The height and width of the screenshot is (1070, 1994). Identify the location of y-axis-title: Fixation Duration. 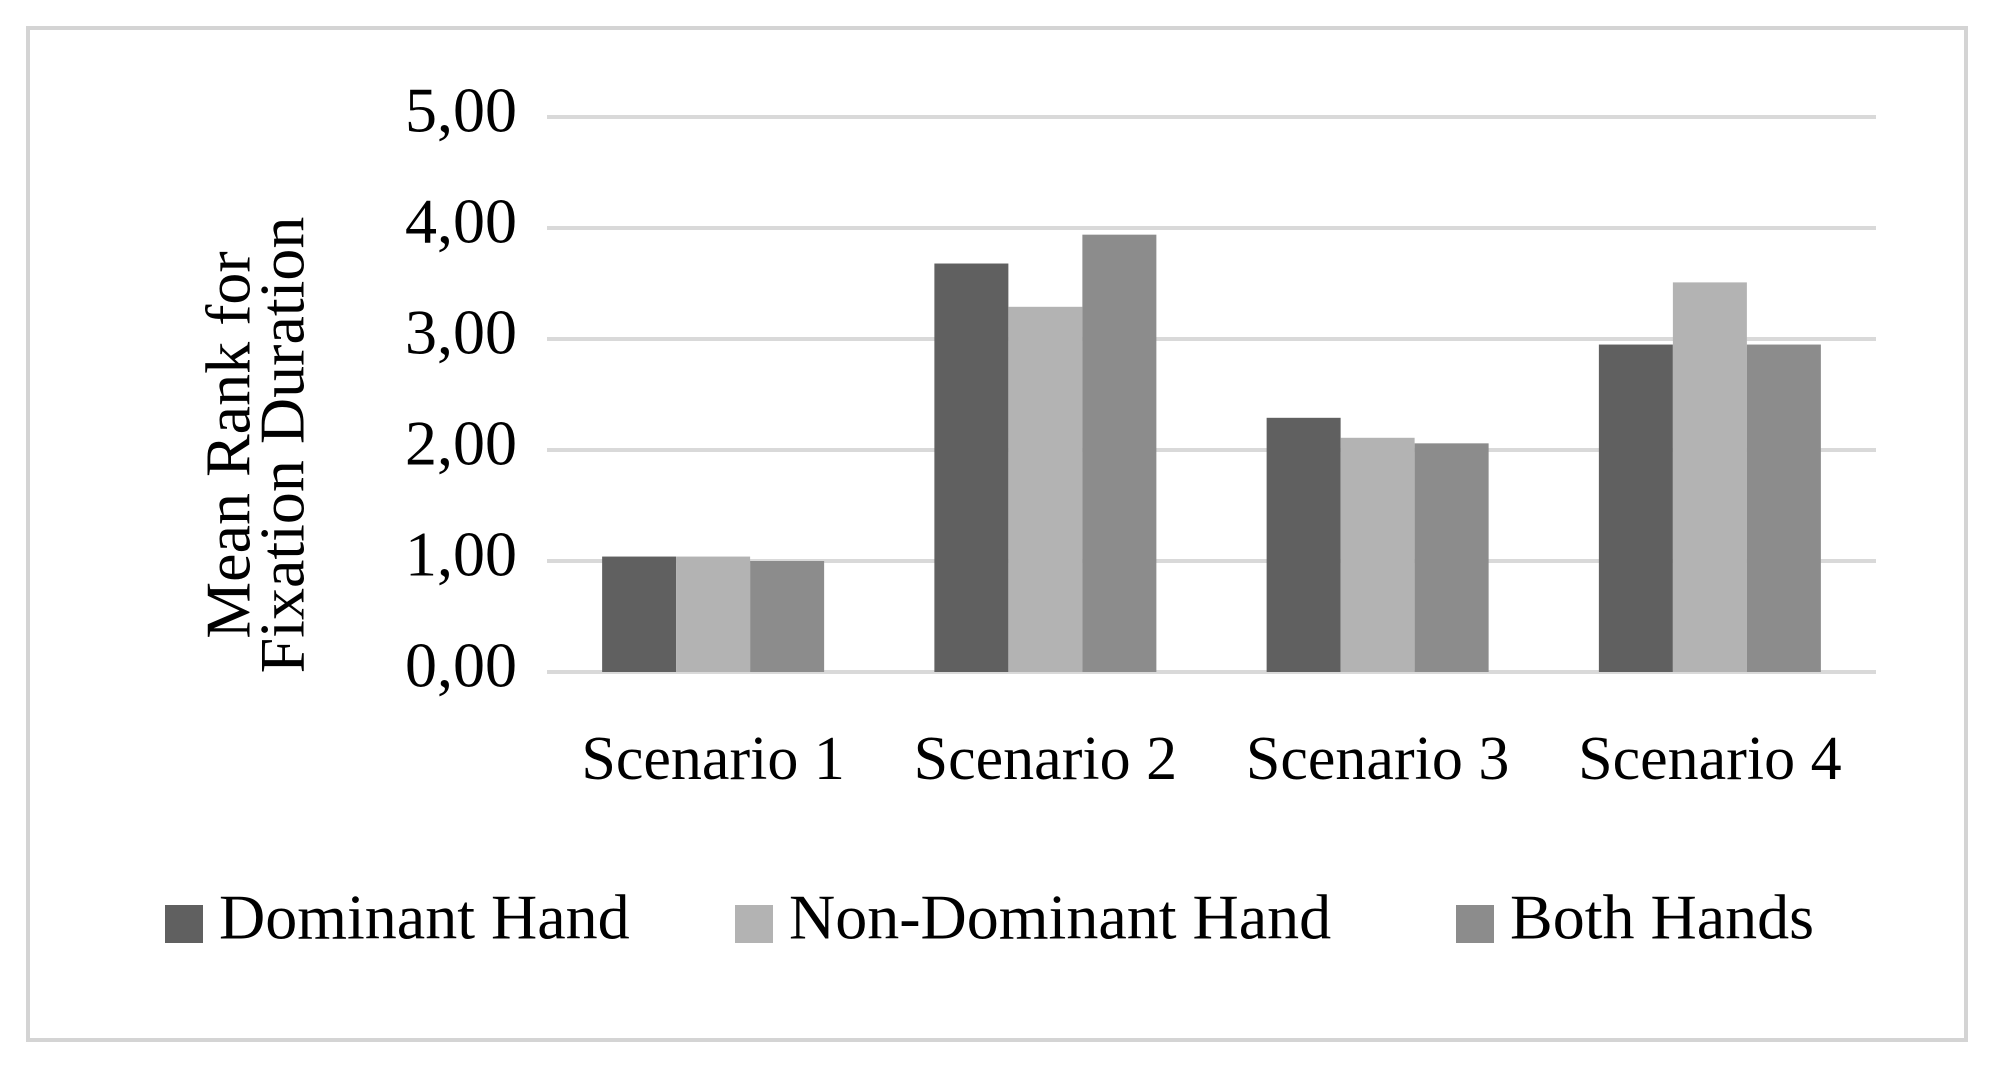
(282, 445).